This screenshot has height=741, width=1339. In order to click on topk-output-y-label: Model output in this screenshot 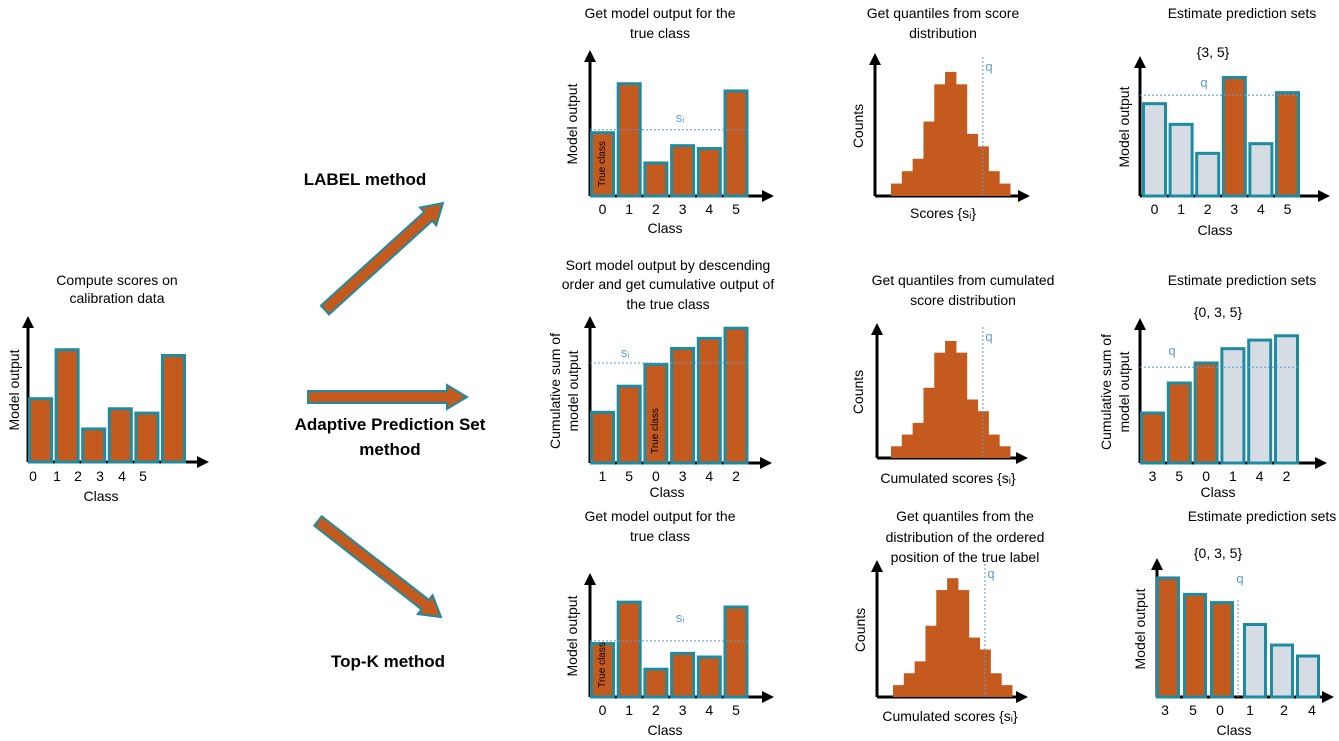, I will do `click(572, 636)`.